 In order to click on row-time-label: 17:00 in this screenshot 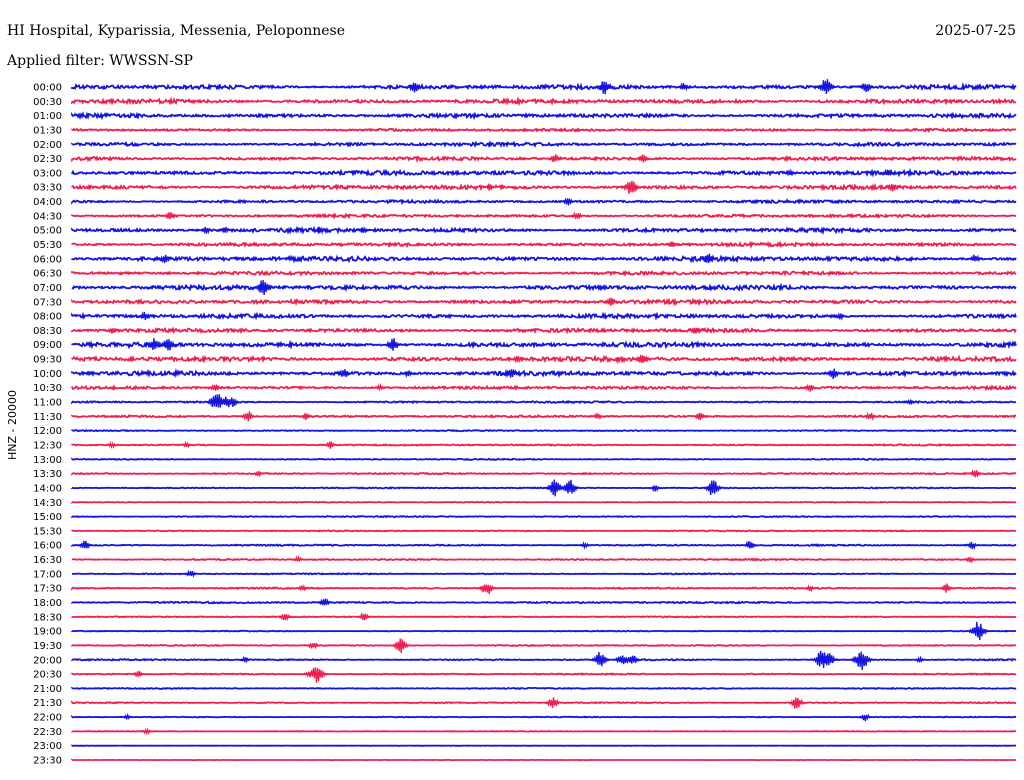, I will do `click(47, 574)`.